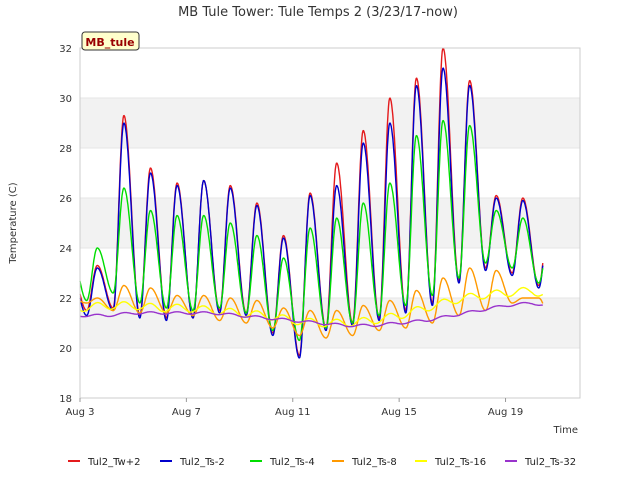 This screenshot has width=640, height=480. What do you see at coordinates (65, 149) in the screenshot?
I see `y-tick-label: 28` at bounding box center [65, 149].